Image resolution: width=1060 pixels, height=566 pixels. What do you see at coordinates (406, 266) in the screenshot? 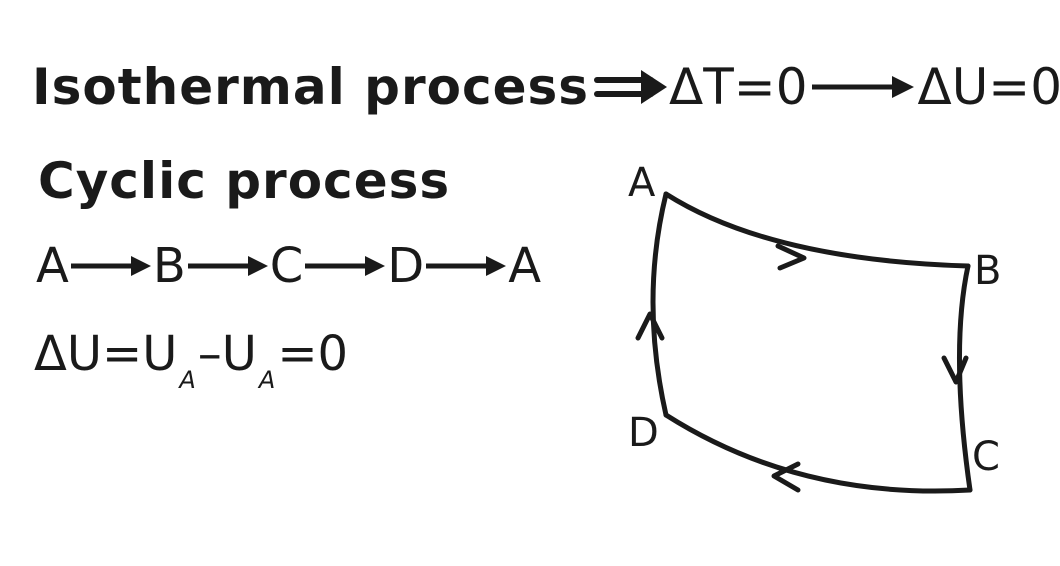
I see `sequence-node-d: D` at bounding box center [406, 266].